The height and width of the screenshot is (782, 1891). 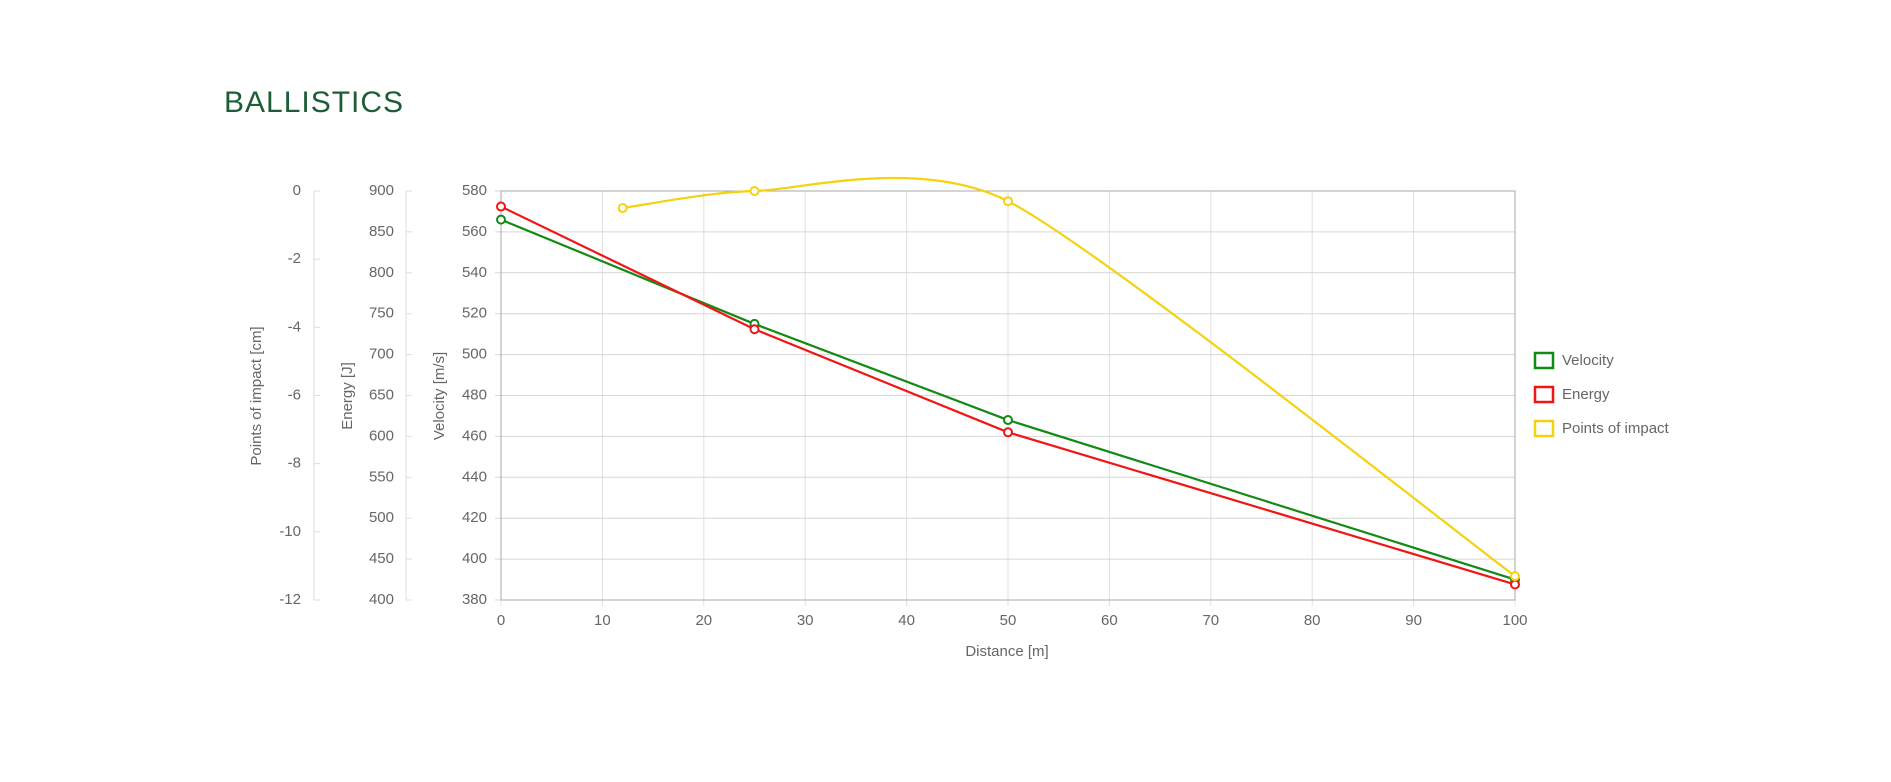 I want to click on y3-tick-label: -2, so click(x=294, y=258).